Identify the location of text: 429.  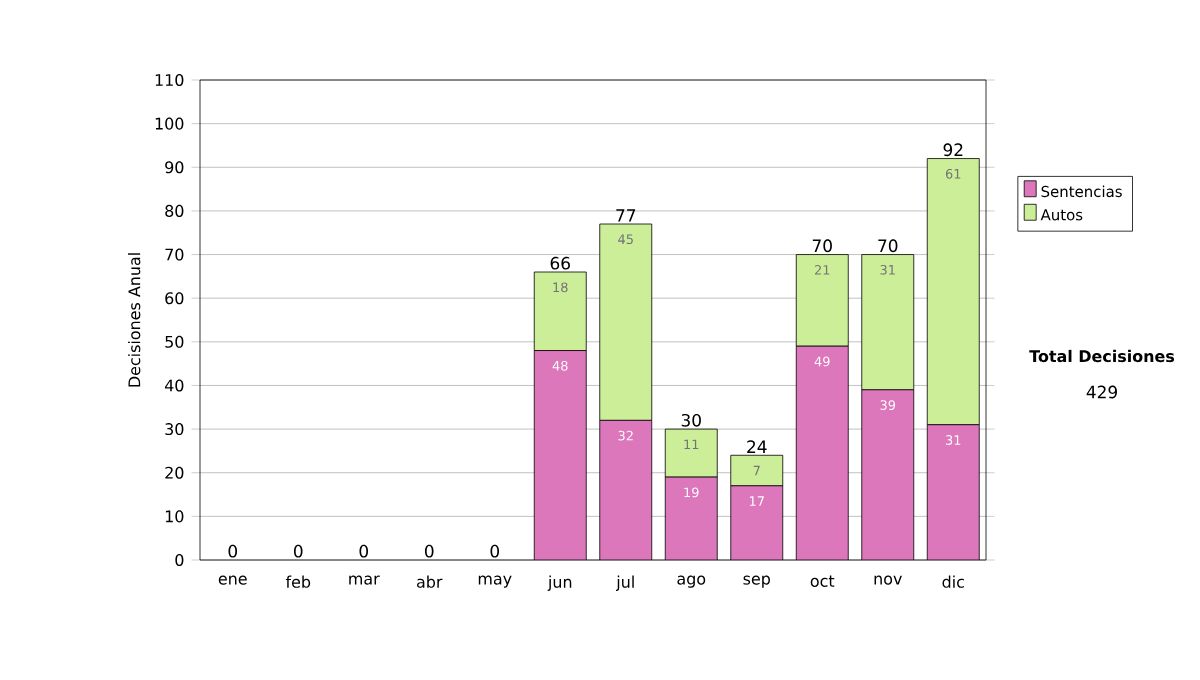
(1101, 392).